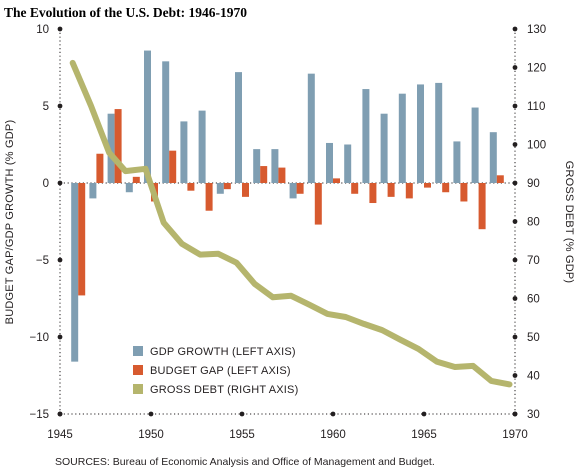 Image resolution: width=583 pixels, height=475 pixels. Describe the element at coordinates (224, 390) in the screenshot. I see `legend-label: GROSS DEBT (RIGHT AXIS)` at that location.